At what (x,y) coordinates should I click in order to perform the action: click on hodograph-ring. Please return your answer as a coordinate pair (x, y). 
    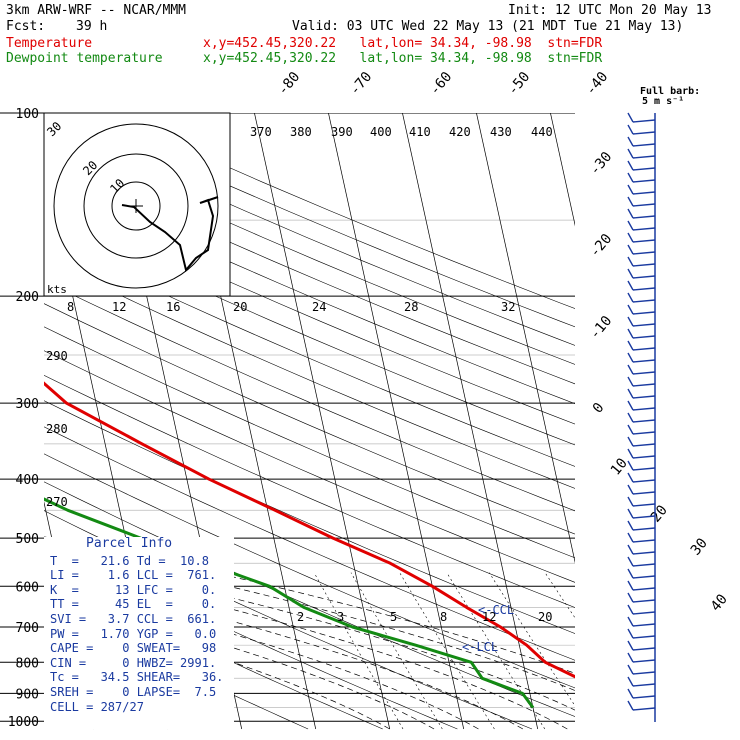
    Looking at the image, I should click on (136, 206).